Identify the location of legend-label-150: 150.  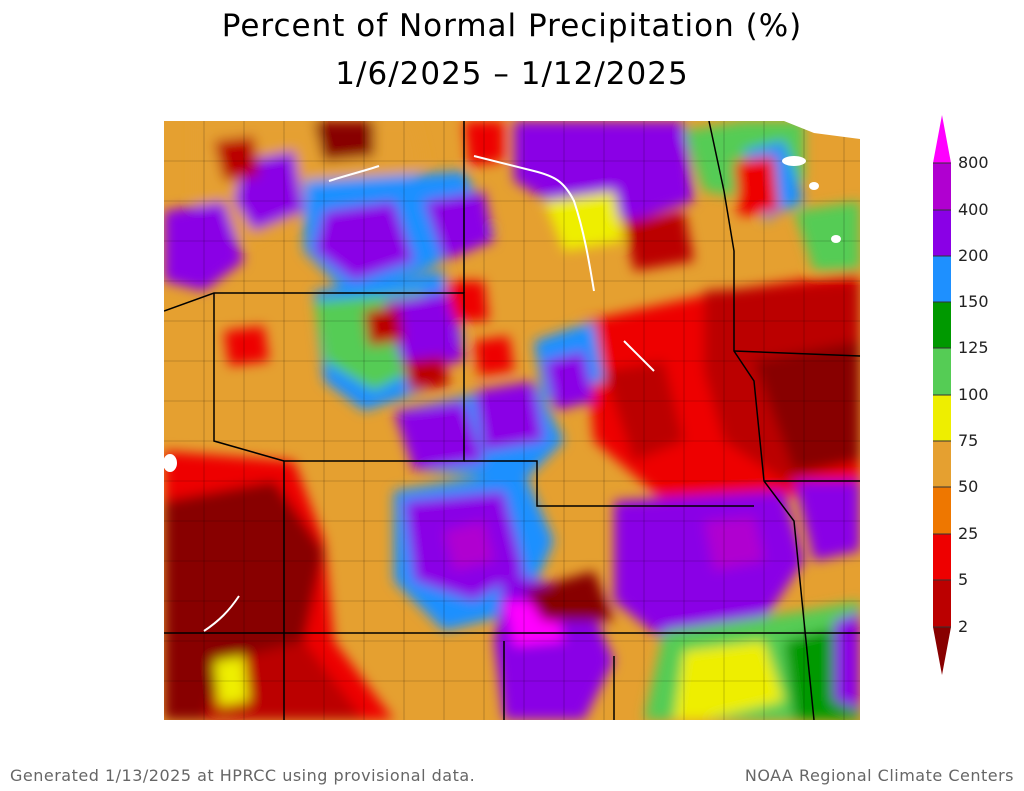
(973, 301).